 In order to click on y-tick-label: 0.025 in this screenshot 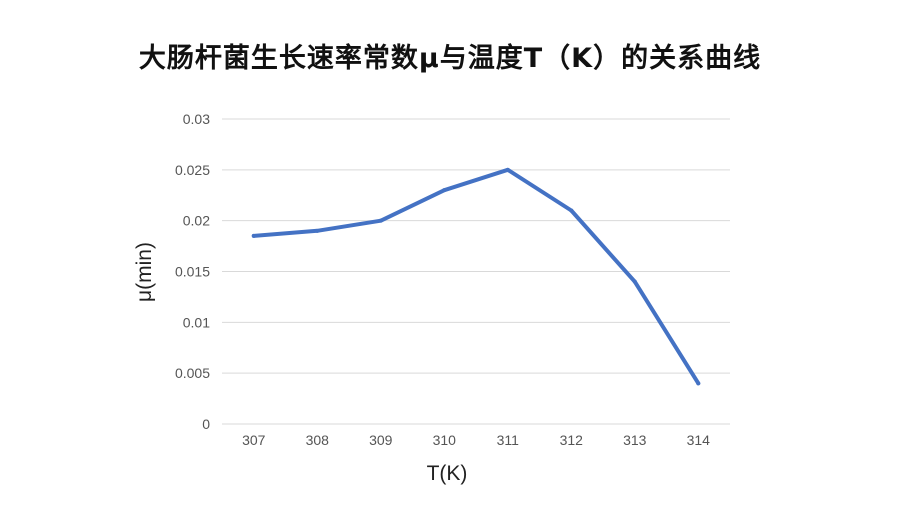, I will do `click(192, 170)`.